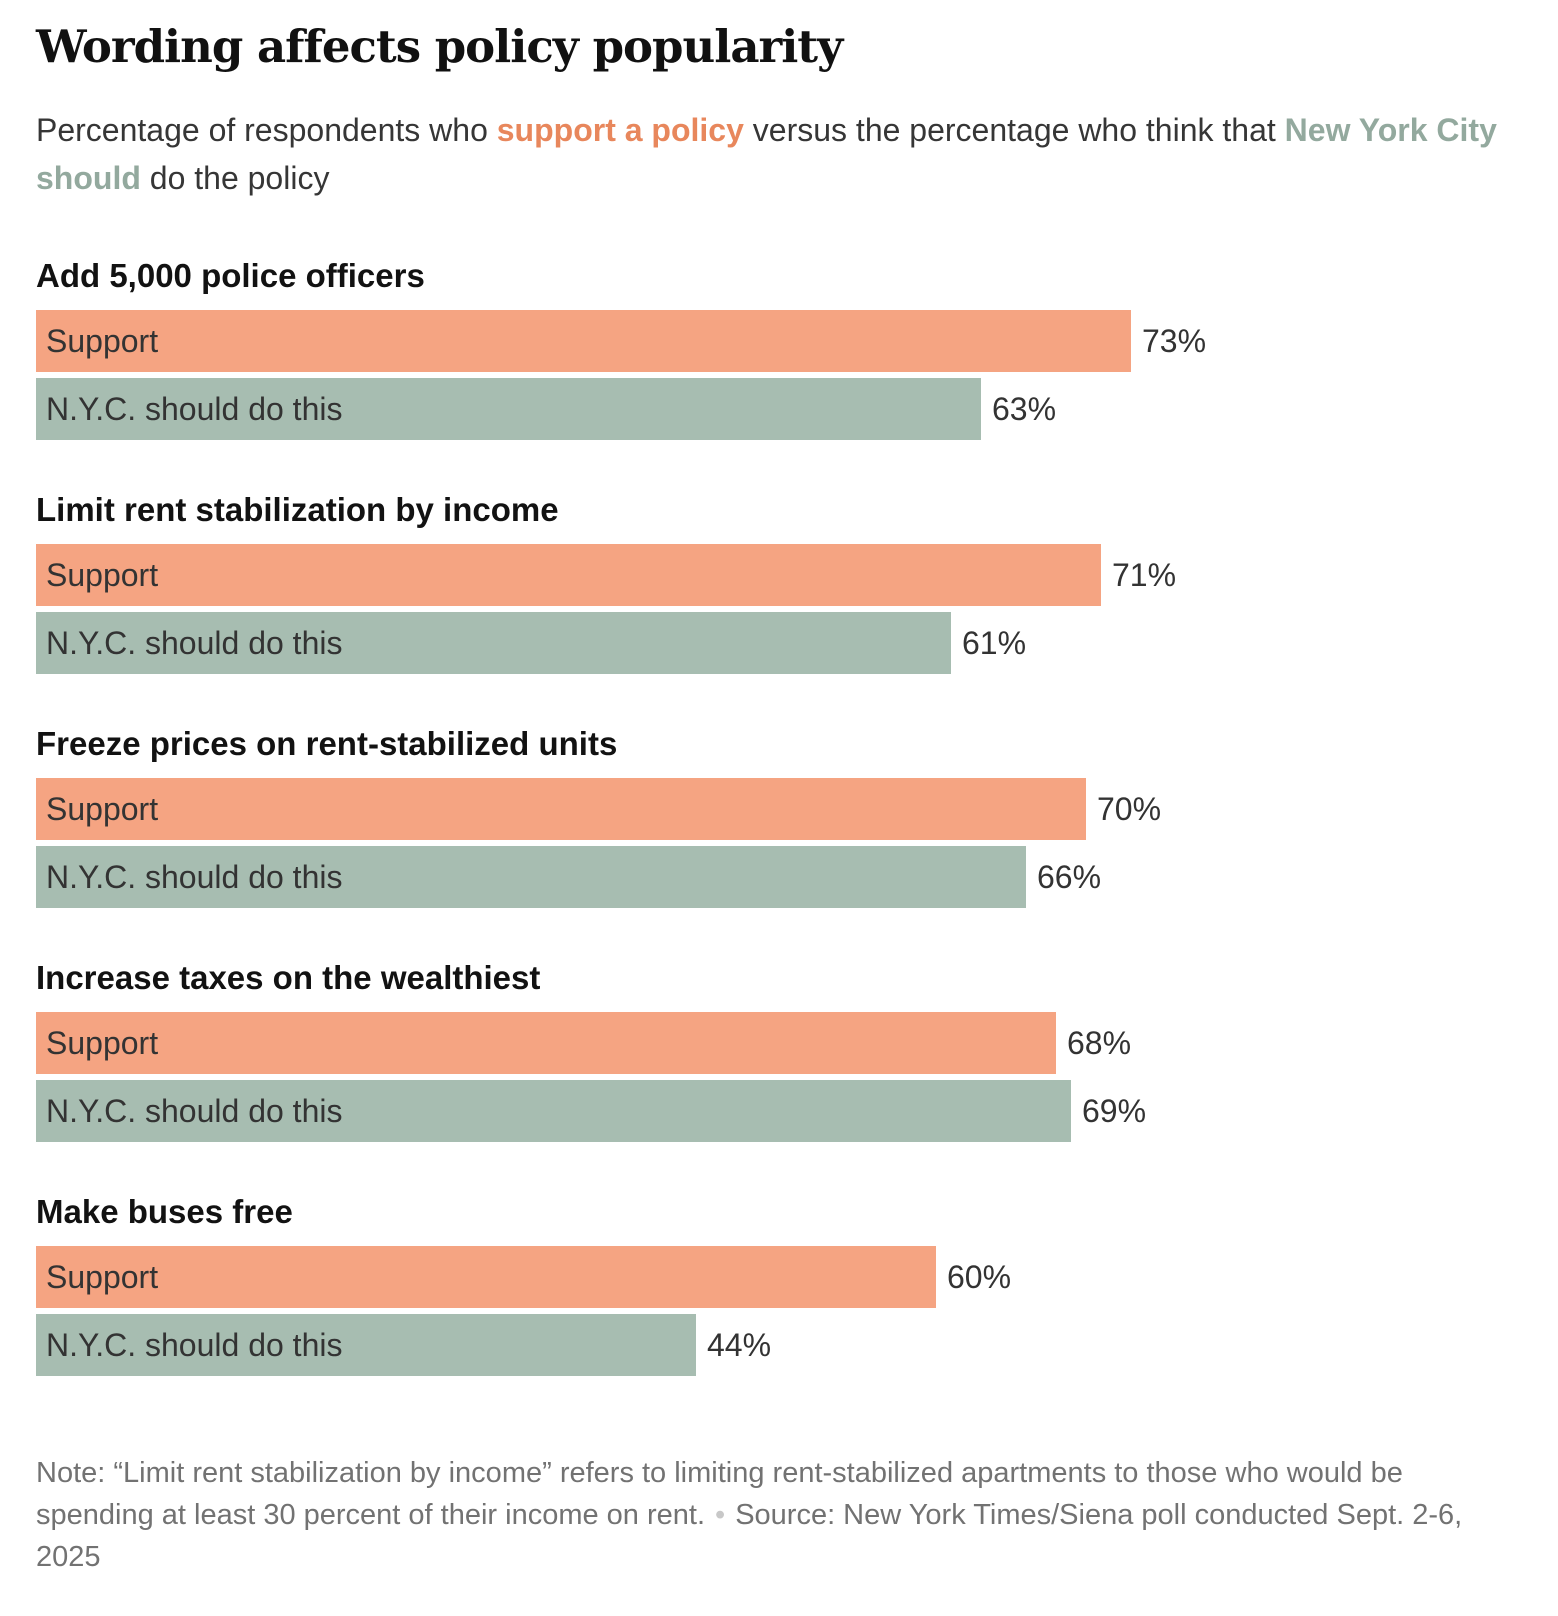 The image size is (1558, 1616). I want to click on chart-title: Wording affects policy popularity, so click(439, 46).